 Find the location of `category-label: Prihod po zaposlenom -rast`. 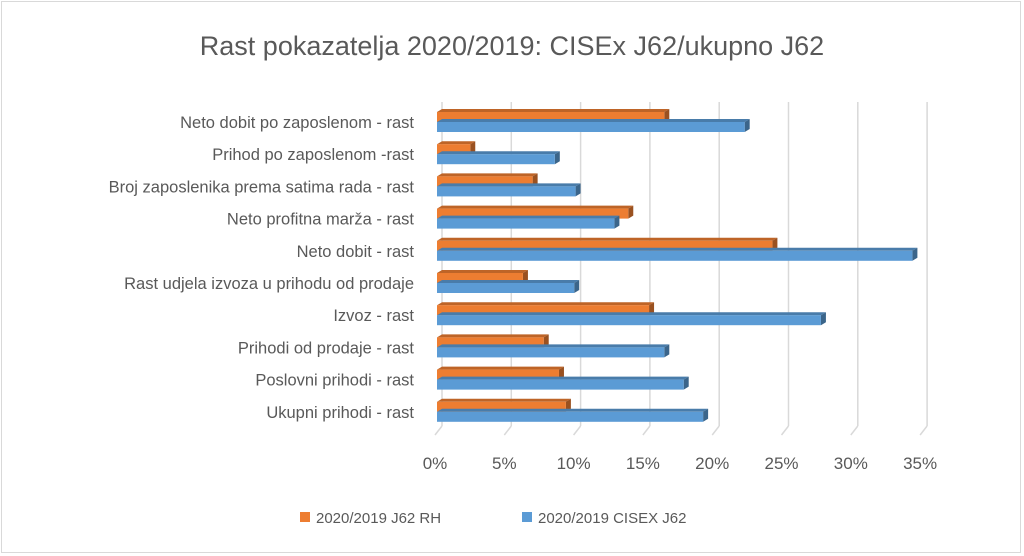

category-label: Prihod po zaposlenom -rast is located at coordinates (313, 155).